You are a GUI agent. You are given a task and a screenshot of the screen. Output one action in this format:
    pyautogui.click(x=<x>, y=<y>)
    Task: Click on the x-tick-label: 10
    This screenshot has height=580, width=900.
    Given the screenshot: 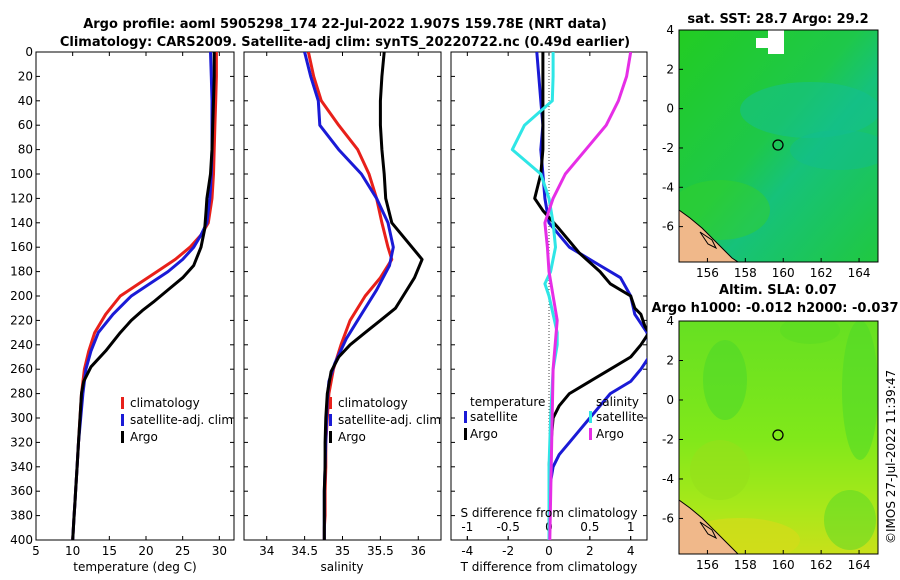 What is the action you would take?
    pyautogui.click(x=72, y=551)
    